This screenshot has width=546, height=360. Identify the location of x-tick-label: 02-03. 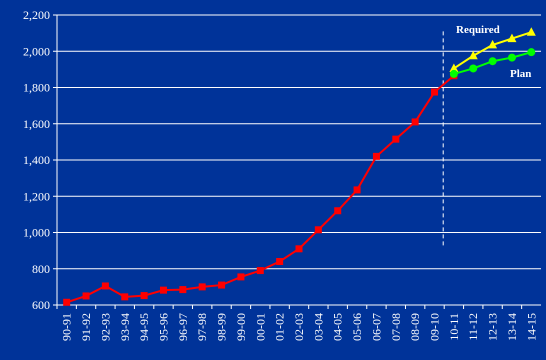
(299, 327).